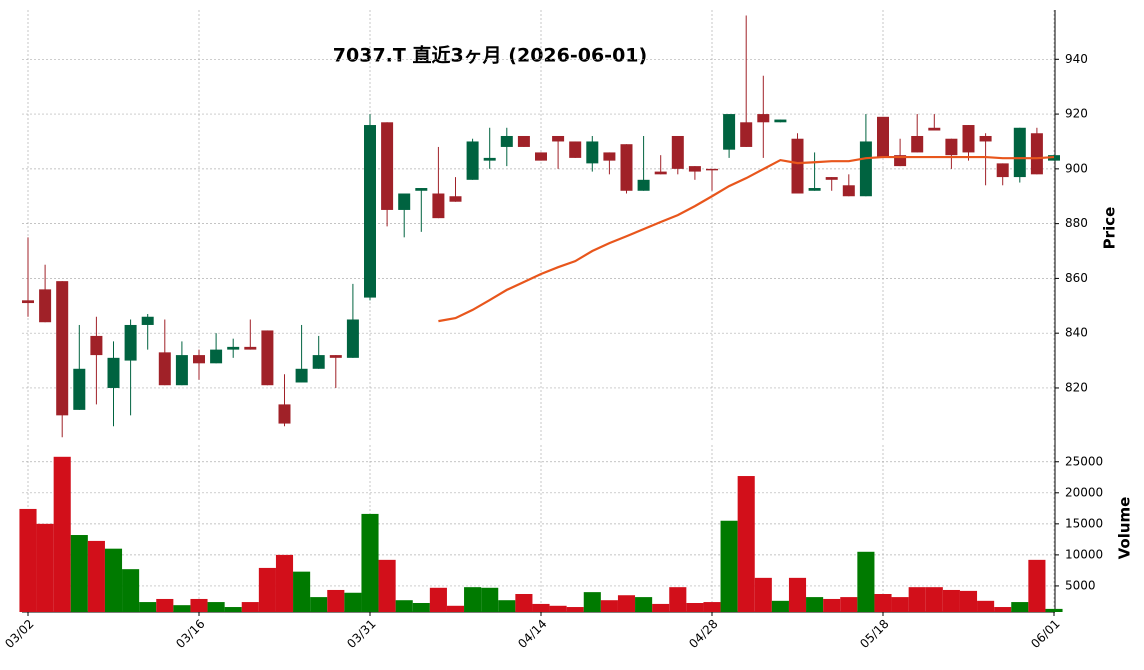 The image size is (1144, 670). What do you see at coordinates (1076, 387) in the screenshot?
I see `y-tick-label: 820` at bounding box center [1076, 387].